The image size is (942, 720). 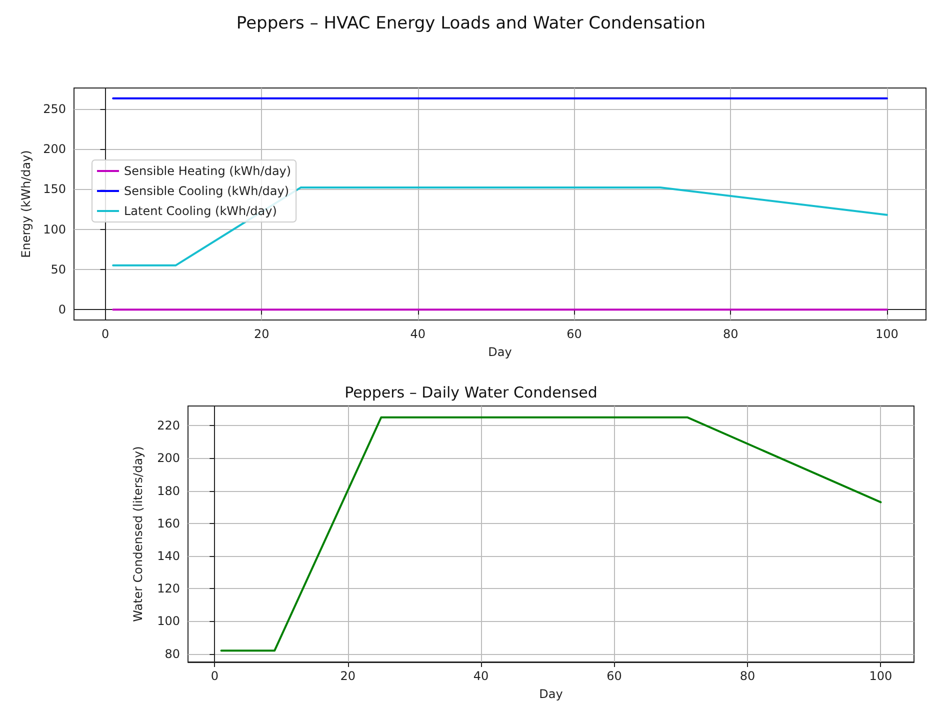 What do you see at coordinates (26, 204) in the screenshot?
I see `y-axis-title: Energy (kWh/day)` at bounding box center [26, 204].